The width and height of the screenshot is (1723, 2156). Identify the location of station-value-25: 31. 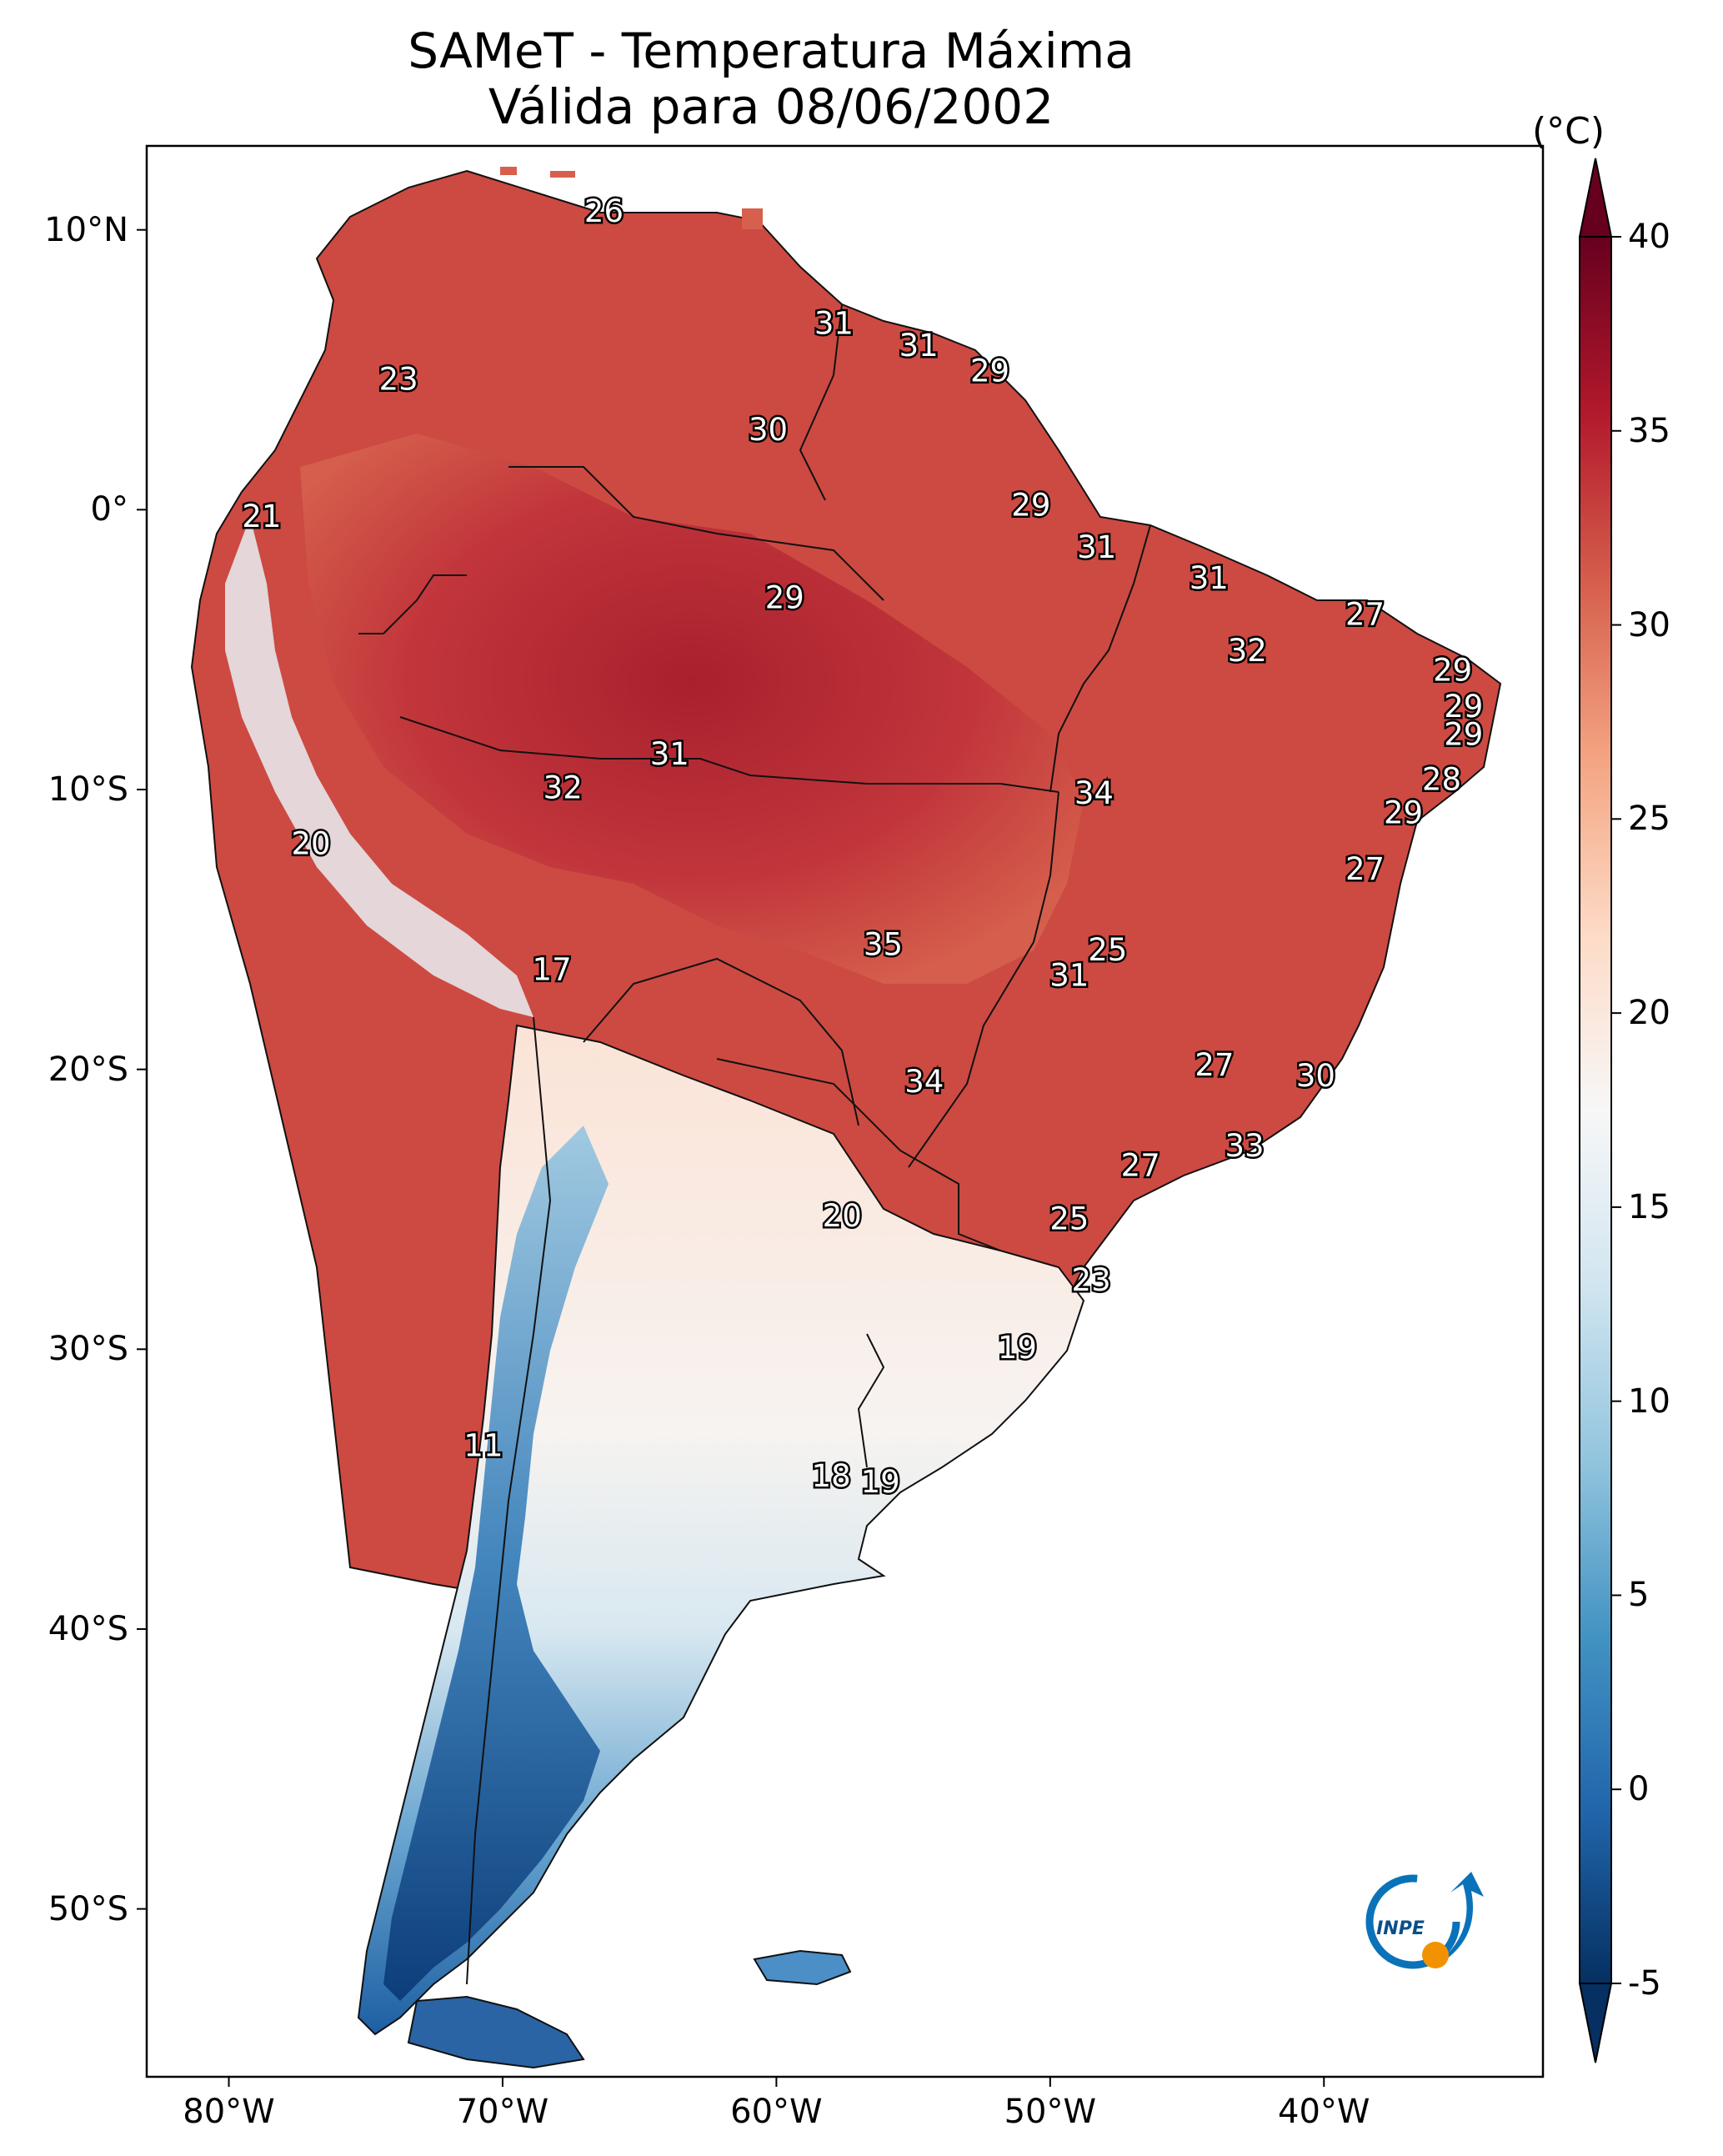
(1069, 975).